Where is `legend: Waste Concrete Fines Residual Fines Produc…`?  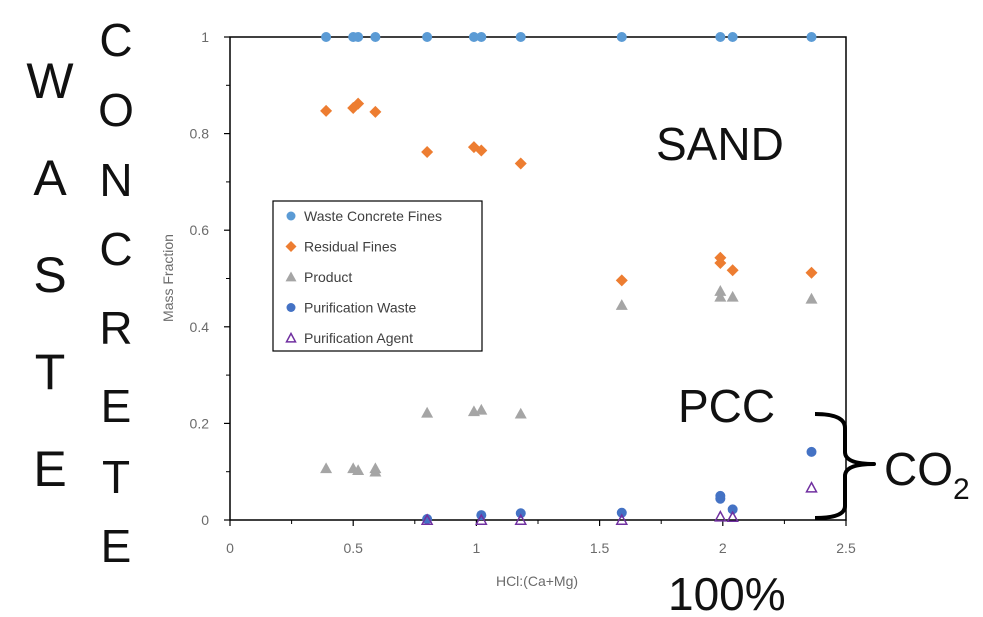 legend: Waste Concrete Fines Residual Fines Produc… is located at coordinates (377, 276).